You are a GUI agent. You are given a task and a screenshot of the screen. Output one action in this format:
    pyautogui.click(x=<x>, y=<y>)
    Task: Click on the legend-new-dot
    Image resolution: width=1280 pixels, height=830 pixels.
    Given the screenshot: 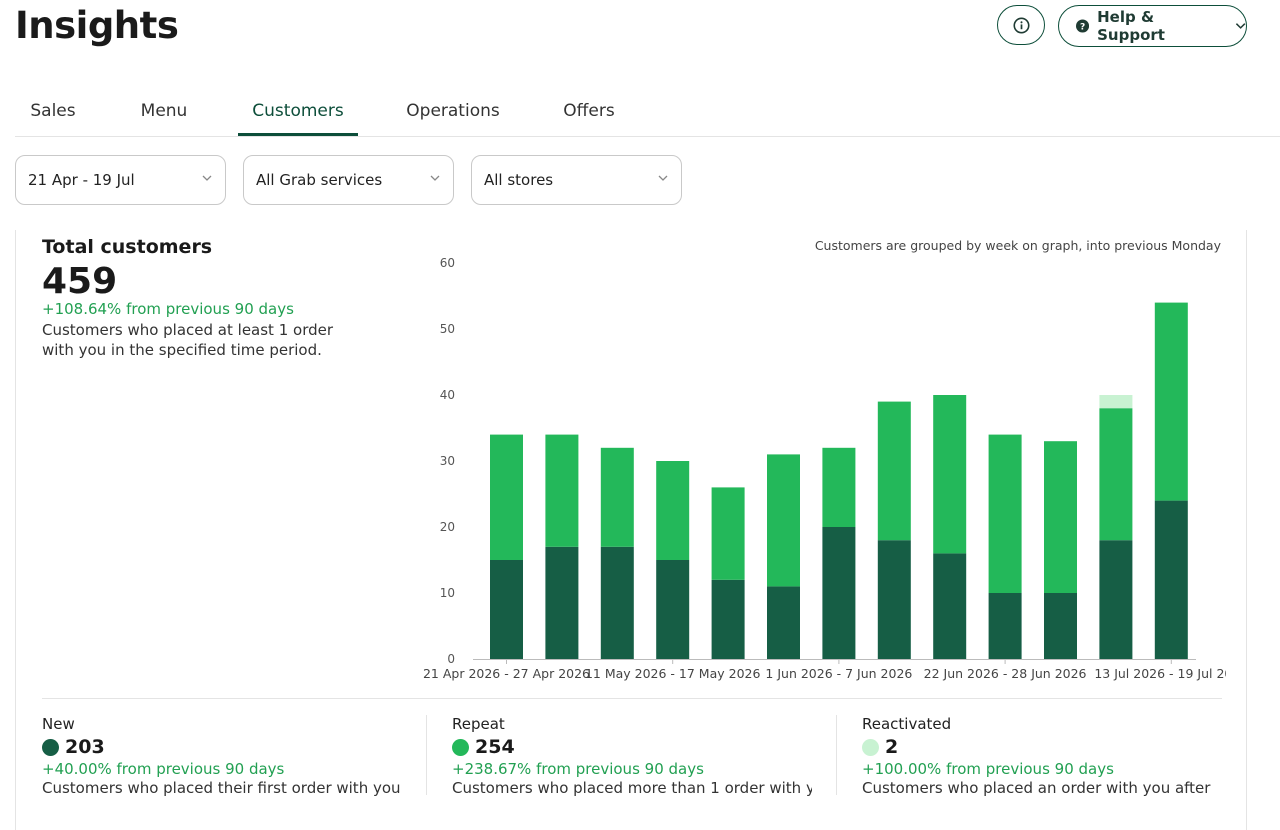 What is the action you would take?
    pyautogui.click(x=50, y=747)
    